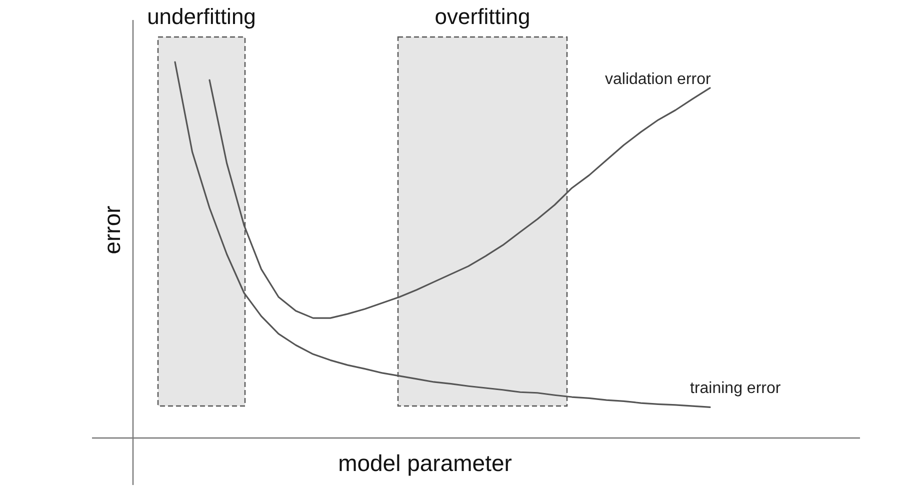 The image size is (902, 487). I want to click on text: underfitting, so click(201, 16).